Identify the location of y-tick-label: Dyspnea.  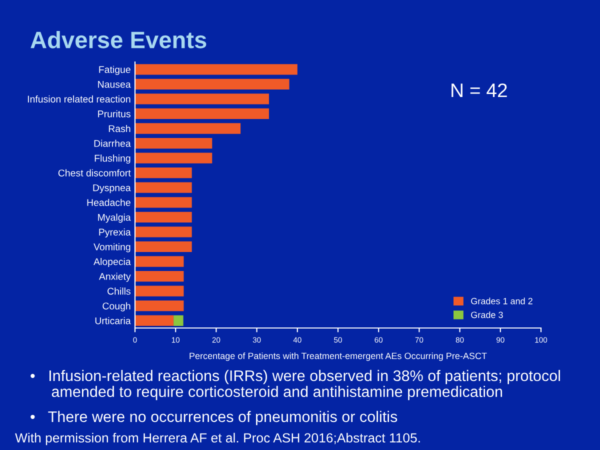
(112, 189).